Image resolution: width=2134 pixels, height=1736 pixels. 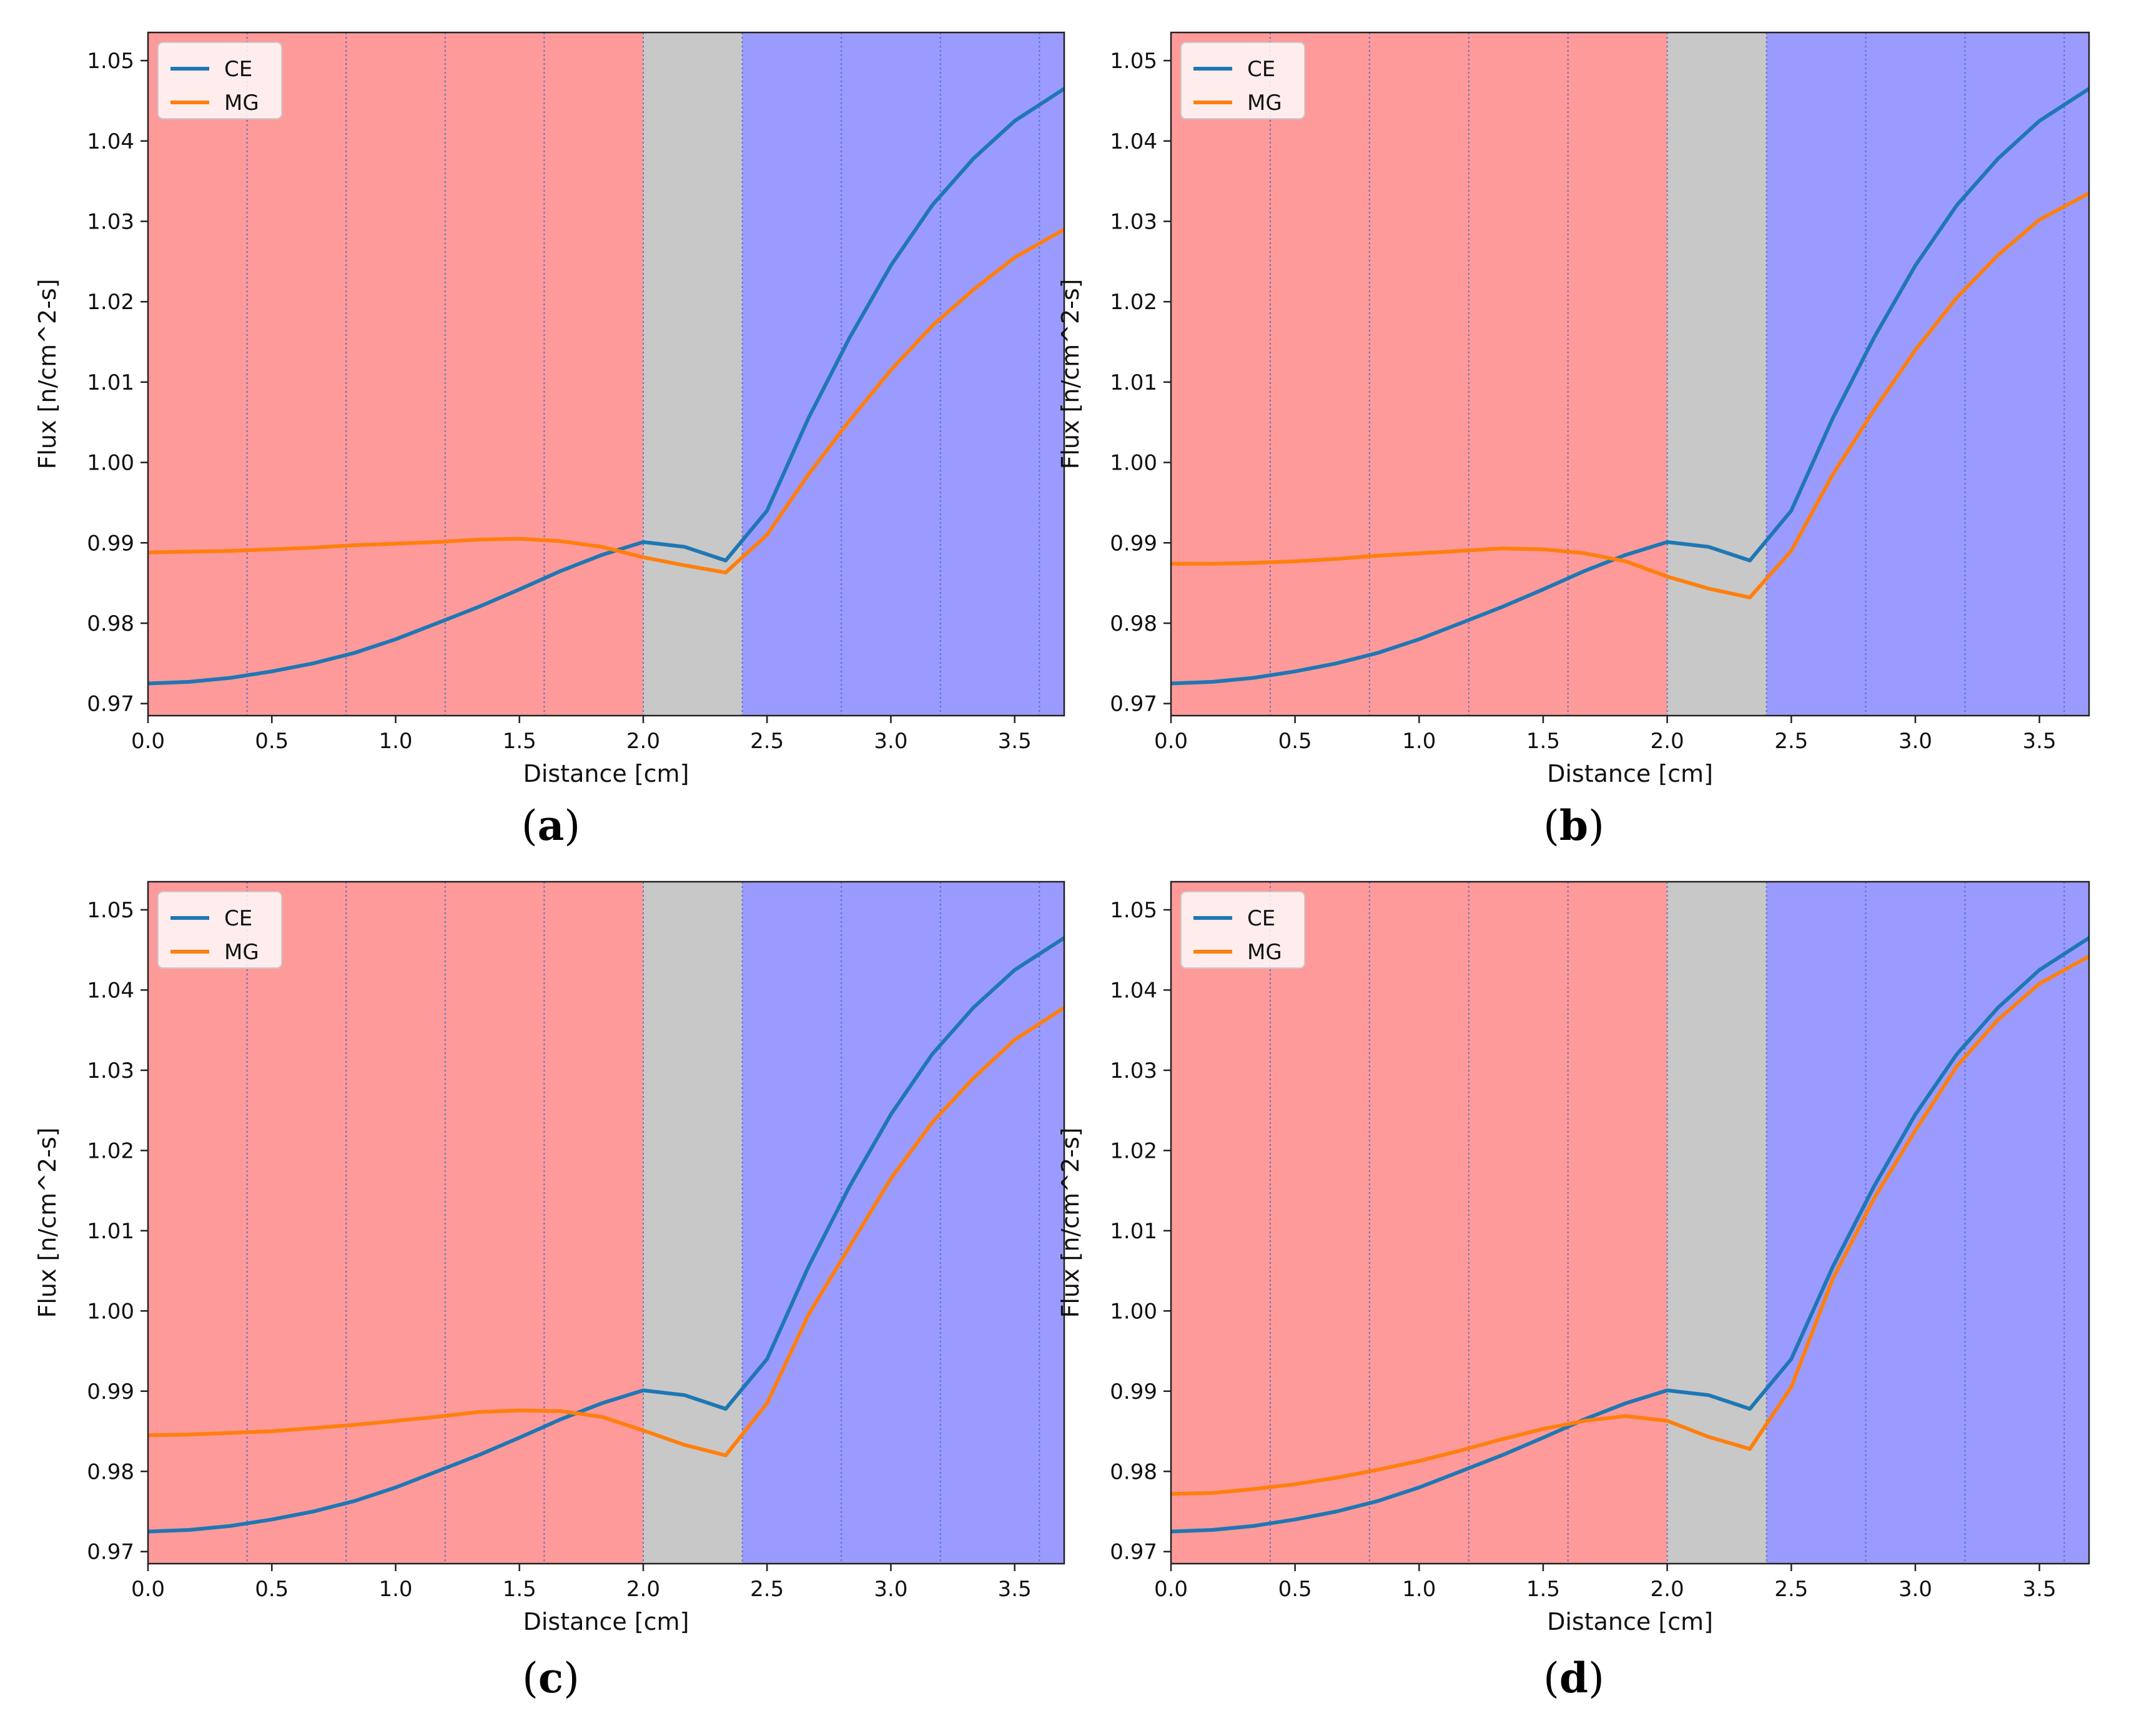 I want to click on panel-caption: (c), so click(x=551, y=1678).